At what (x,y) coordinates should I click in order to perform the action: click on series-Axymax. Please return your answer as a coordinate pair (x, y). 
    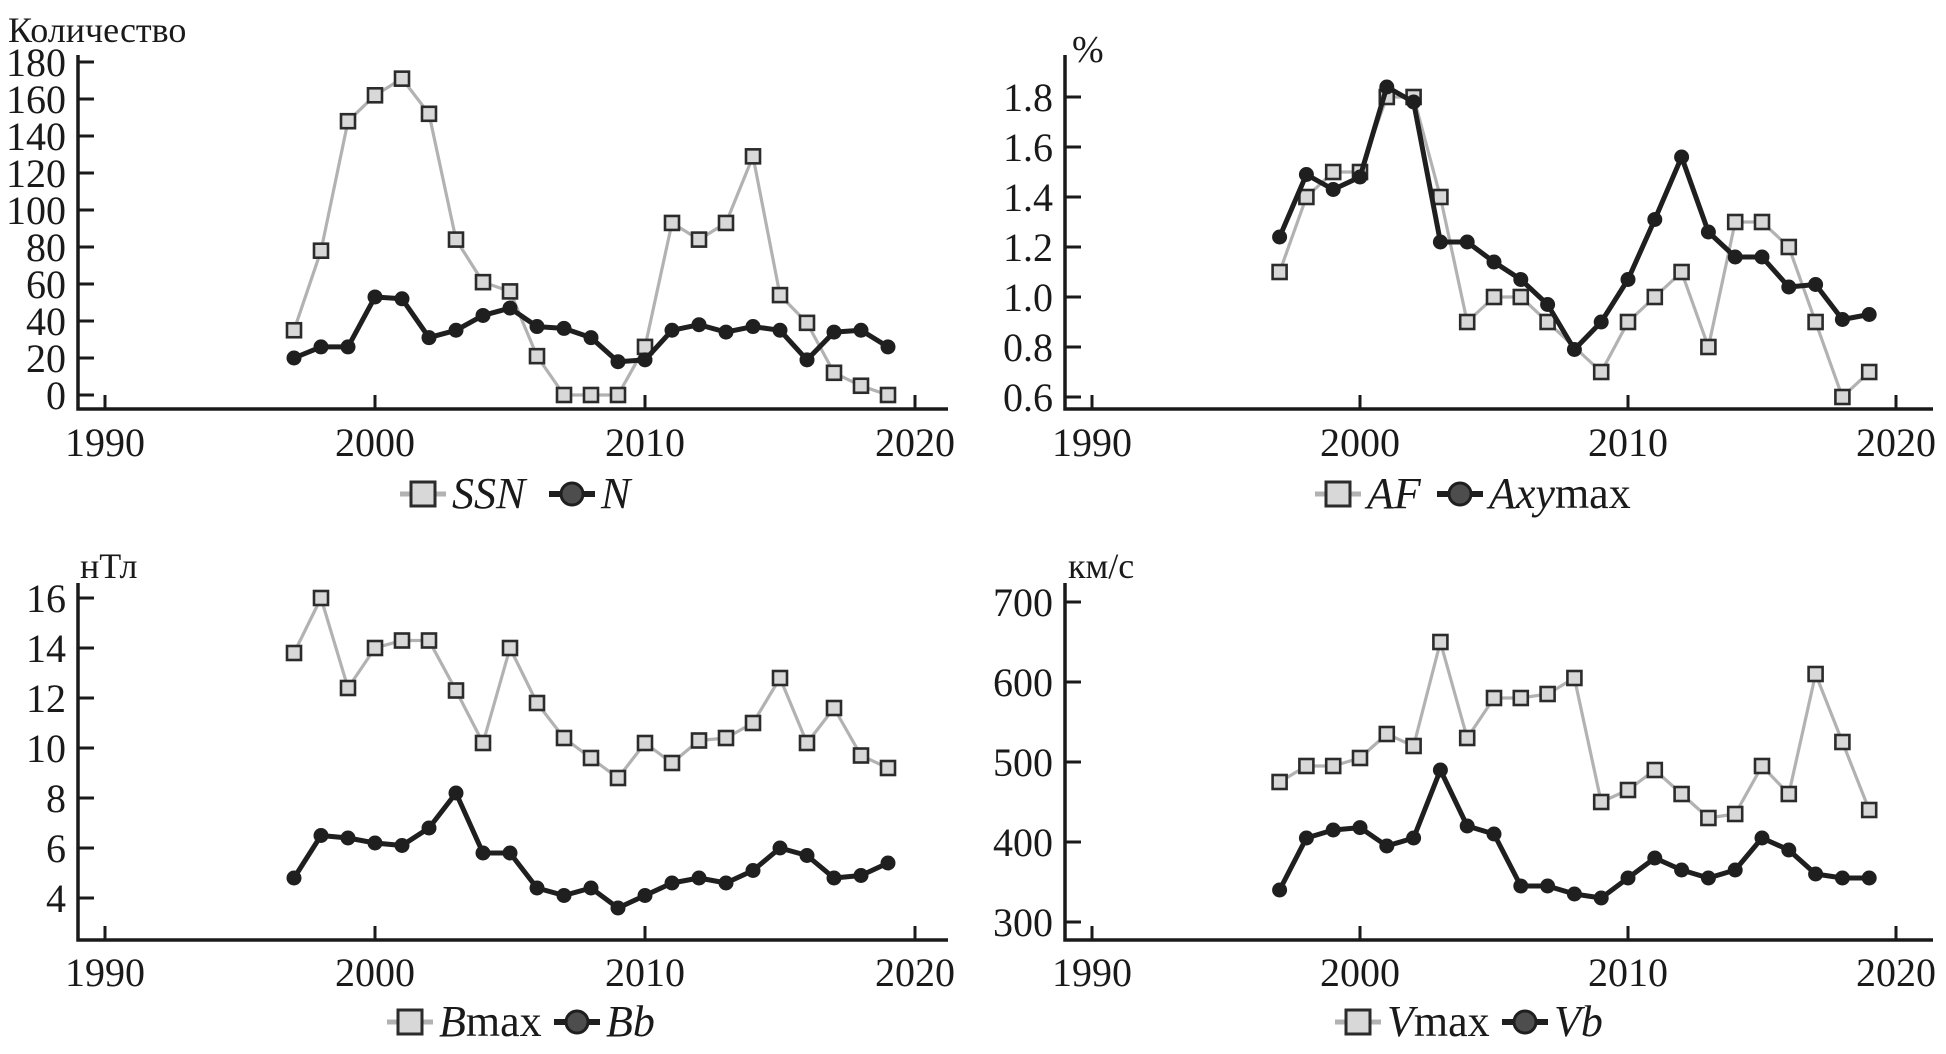
    Looking at the image, I should click on (1574, 218).